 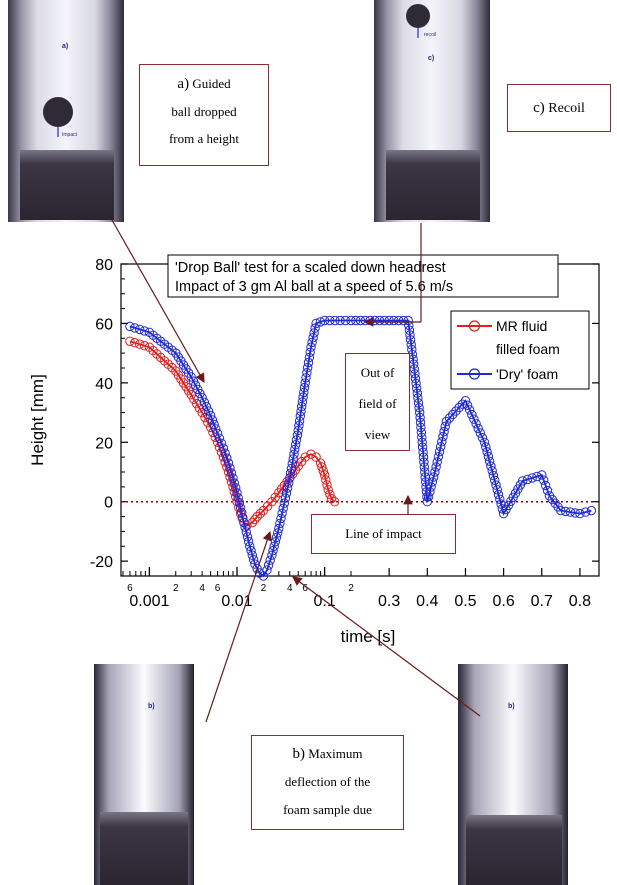 What do you see at coordinates (299, 754) in the screenshot?
I see `caption-b-letter: b)` at bounding box center [299, 754].